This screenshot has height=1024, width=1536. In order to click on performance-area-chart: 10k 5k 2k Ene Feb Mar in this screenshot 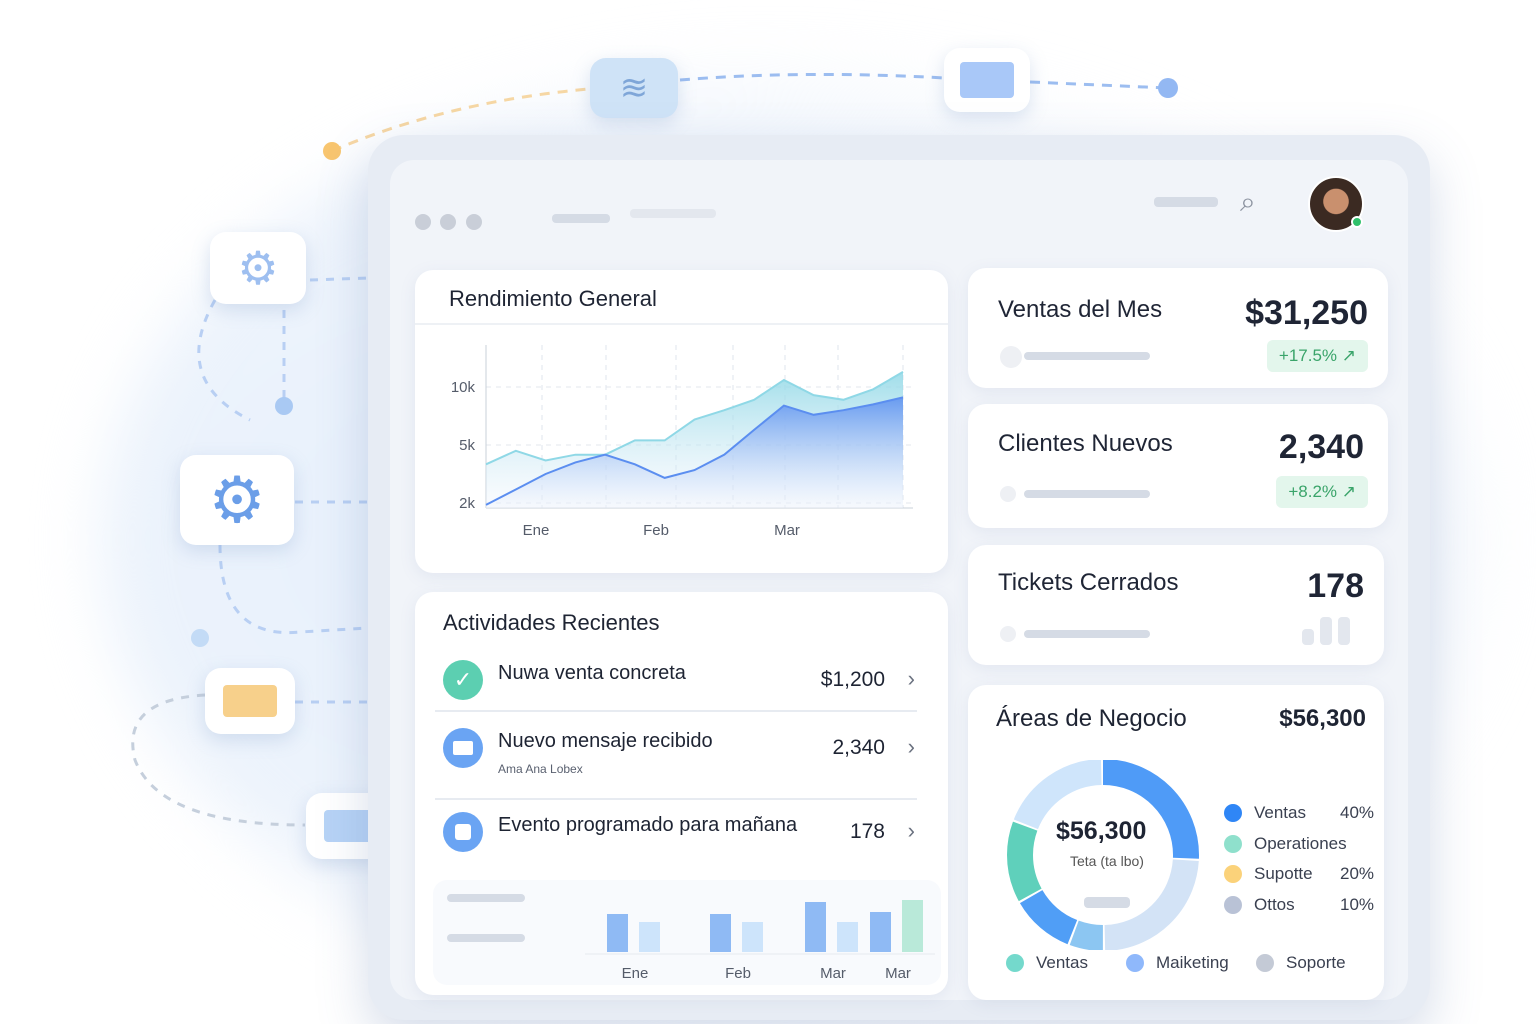, I will do `click(682, 442)`.